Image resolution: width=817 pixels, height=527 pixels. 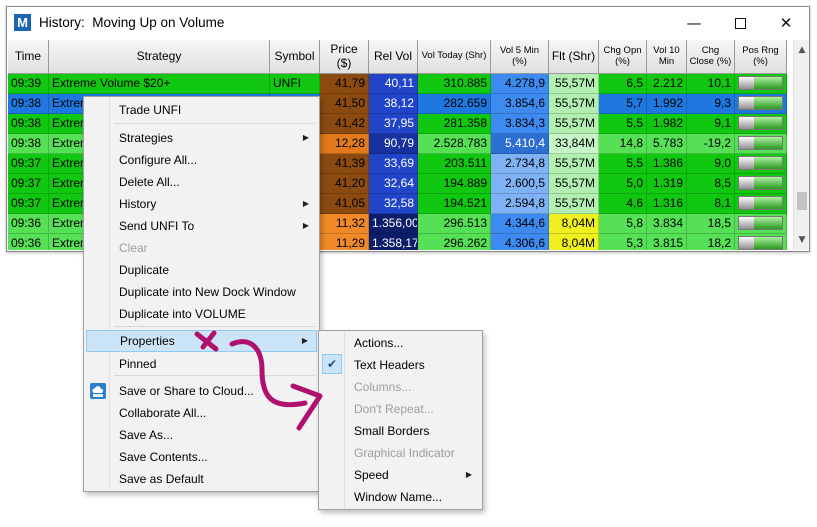 What do you see at coordinates (207, 292) in the screenshot?
I see `menu-item-label: Duplicate into New Dock Window` at bounding box center [207, 292].